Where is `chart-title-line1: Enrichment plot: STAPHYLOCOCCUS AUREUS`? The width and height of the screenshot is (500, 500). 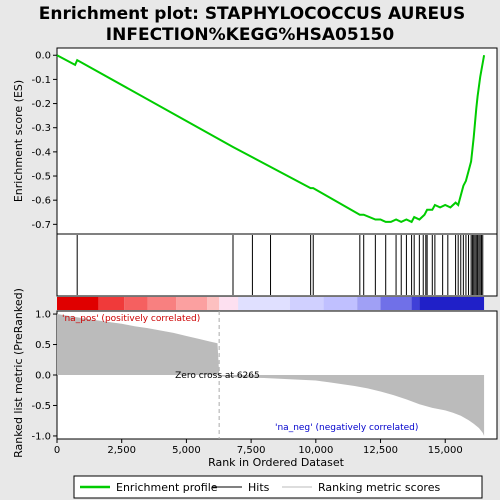
chart-title-line1: Enrichment plot: STAPHYLOCOCCUS AUREUS is located at coordinates (252, 14).